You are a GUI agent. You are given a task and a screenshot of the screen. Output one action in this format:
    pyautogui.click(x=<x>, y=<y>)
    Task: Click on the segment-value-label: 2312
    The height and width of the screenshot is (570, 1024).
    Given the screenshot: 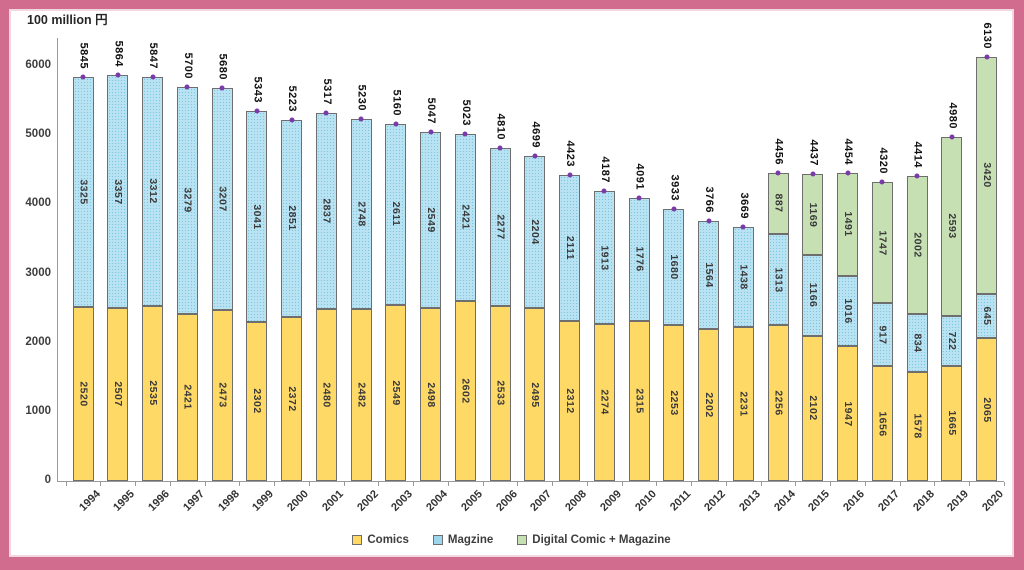 What is the action you would take?
    pyautogui.click(x=569, y=401)
    